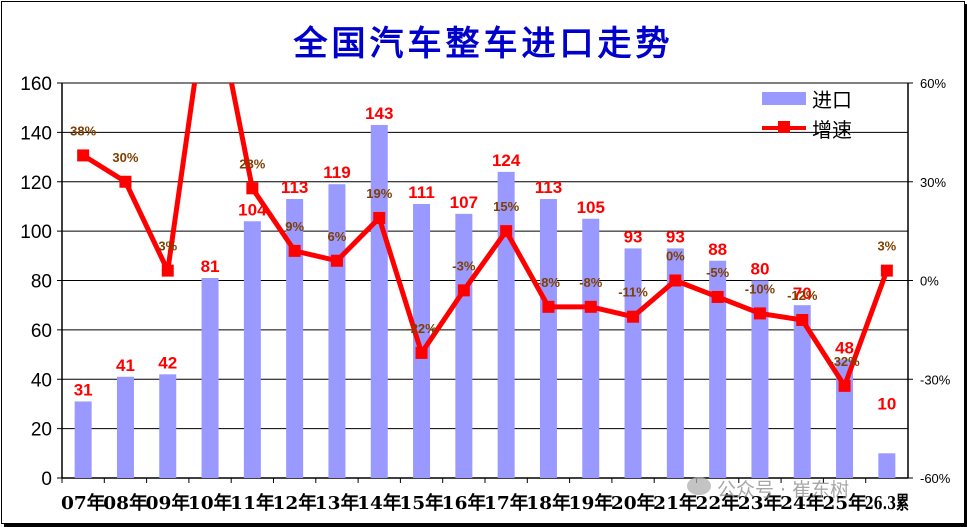  I want to click on legend-line-swatch, so click(784, 127).